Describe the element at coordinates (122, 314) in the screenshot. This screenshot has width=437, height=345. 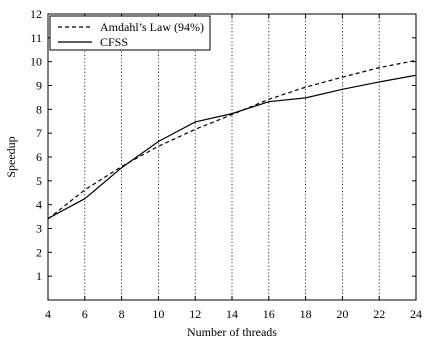
I see `x-tick-label-8: 8` at that location.